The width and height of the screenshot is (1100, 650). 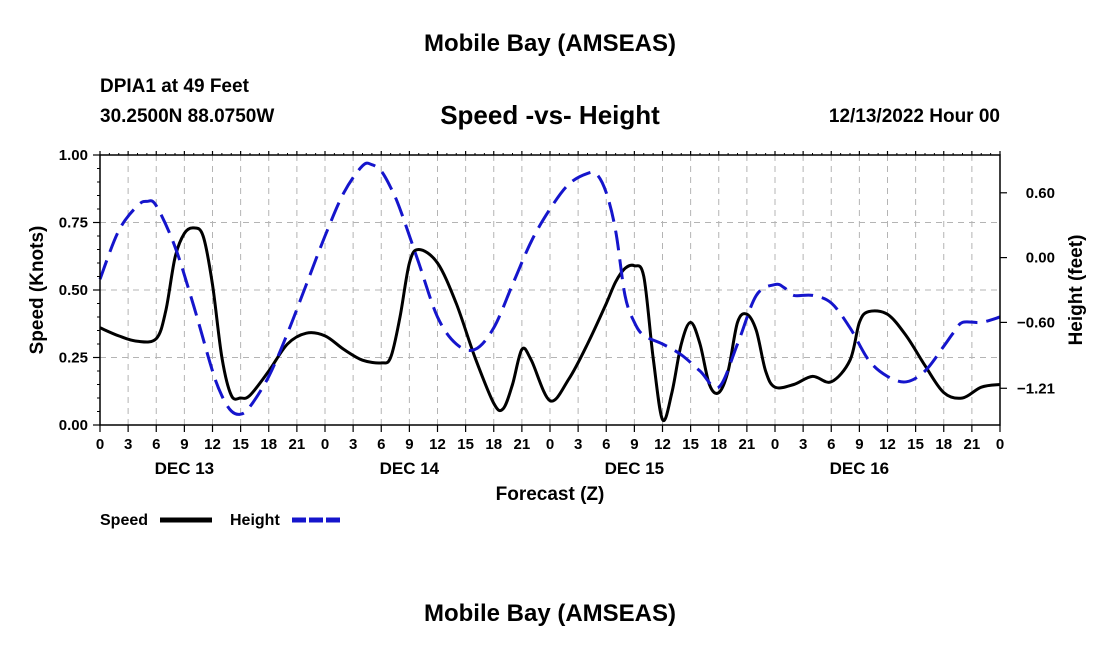 I want to click on legend: Speed Height, so click(x=221, y=520).